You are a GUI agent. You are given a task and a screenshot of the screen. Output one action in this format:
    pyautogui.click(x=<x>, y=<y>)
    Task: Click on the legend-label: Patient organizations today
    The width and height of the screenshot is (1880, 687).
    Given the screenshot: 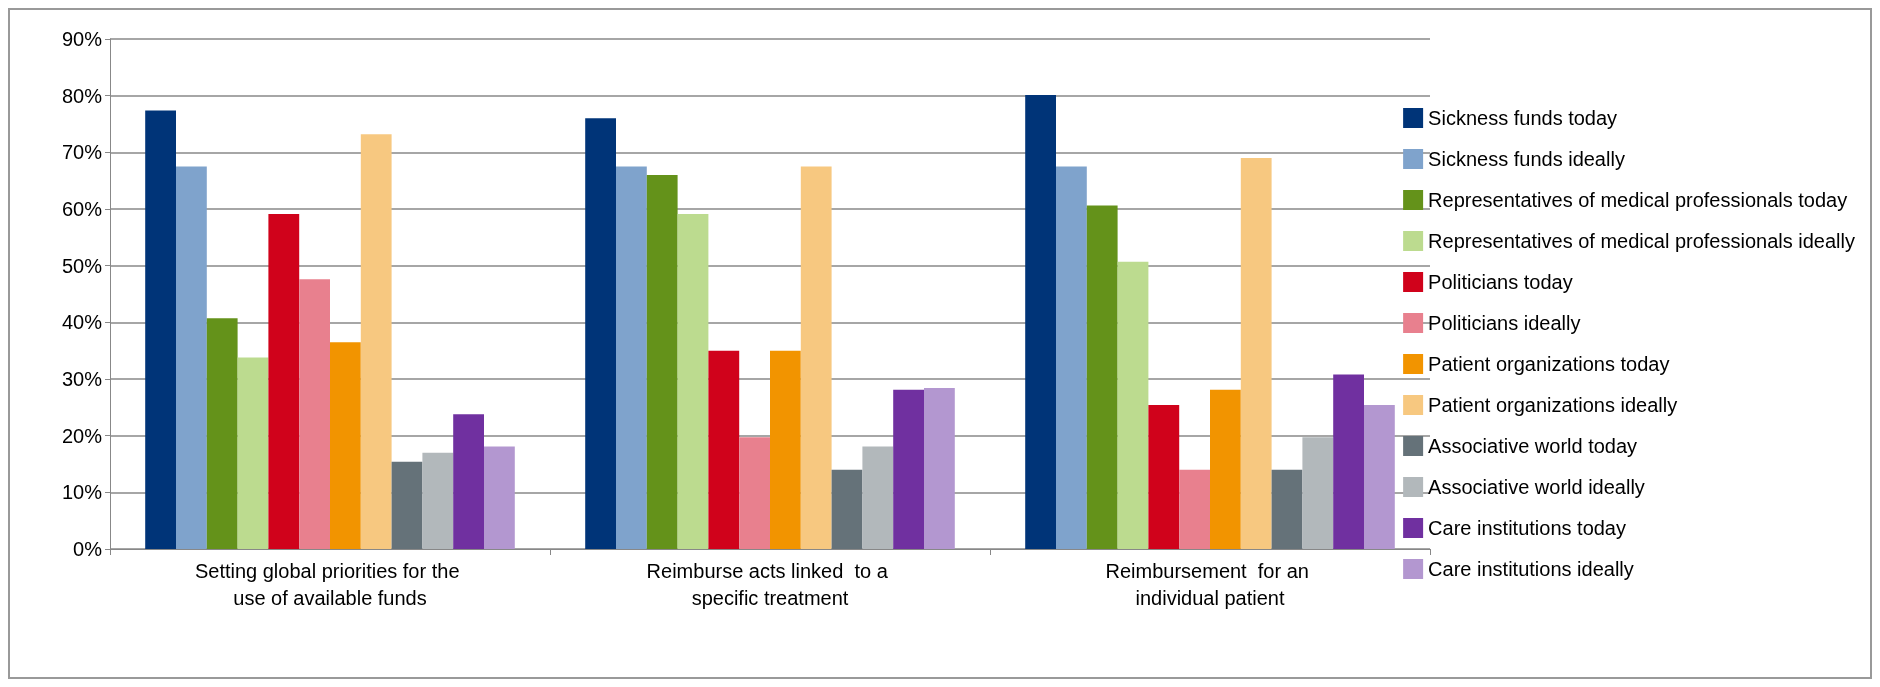 What is the action you would take?
    pyautogui.click(x=1549, y=364)
    